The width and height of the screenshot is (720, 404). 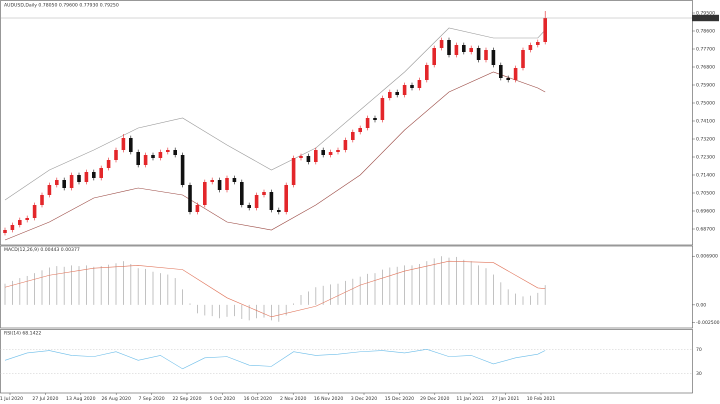 What do you see at coordinates (701, 305) in the screenshot?
I see `macd-y-tick-label: 0.00` at bounding box center [701, 305].